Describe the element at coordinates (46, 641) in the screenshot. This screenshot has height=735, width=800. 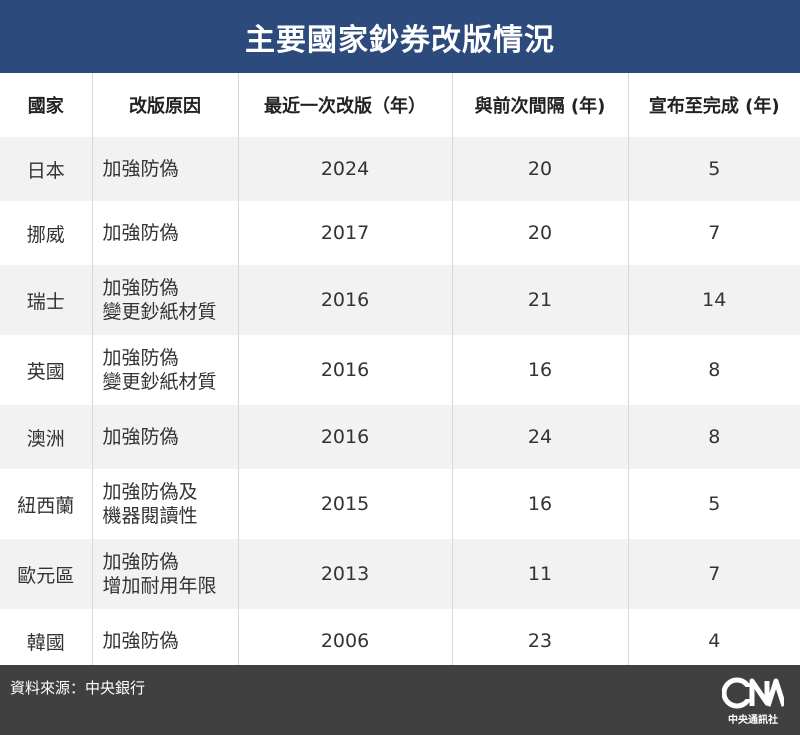
I see `cell-country: 韓國` at that location.